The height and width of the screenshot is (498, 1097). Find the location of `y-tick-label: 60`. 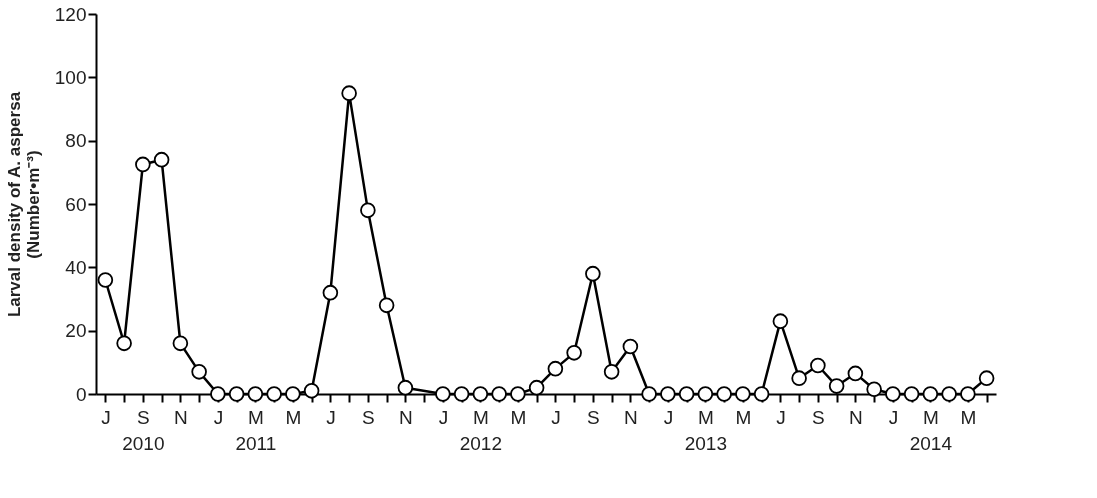

y-tick-label: 60 is located at coordinates (76, 204).